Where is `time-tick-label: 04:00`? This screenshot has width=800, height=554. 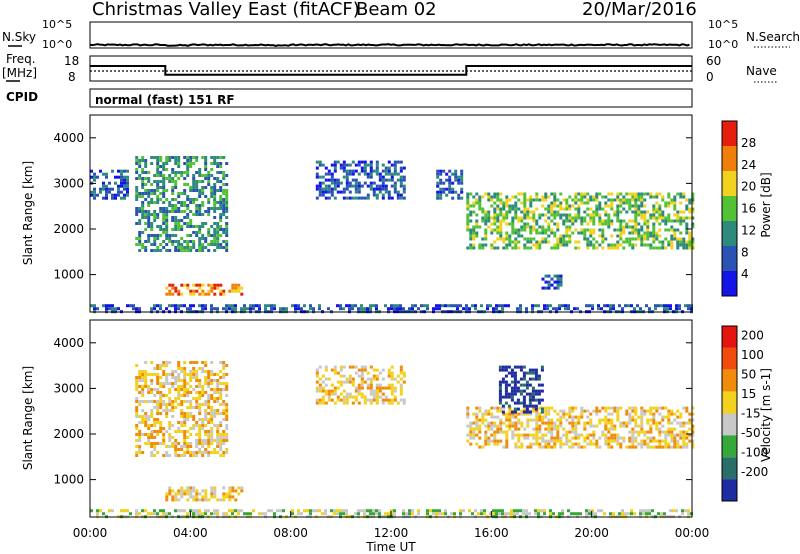 time-tick-label: 04:00 is located at coordinates (190, 533).